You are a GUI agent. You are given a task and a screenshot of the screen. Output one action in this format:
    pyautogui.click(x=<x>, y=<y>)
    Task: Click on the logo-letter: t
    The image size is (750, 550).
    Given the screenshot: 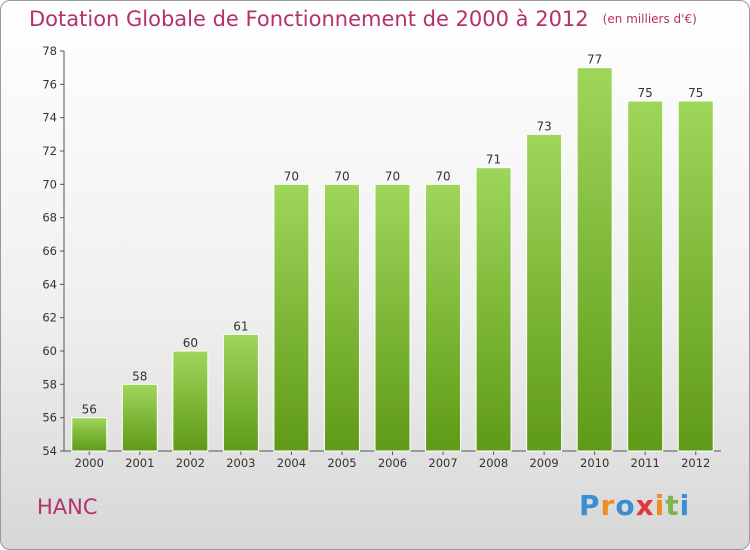 What is the action you would take?
    pyautogui.click(x=672, y=505)
    